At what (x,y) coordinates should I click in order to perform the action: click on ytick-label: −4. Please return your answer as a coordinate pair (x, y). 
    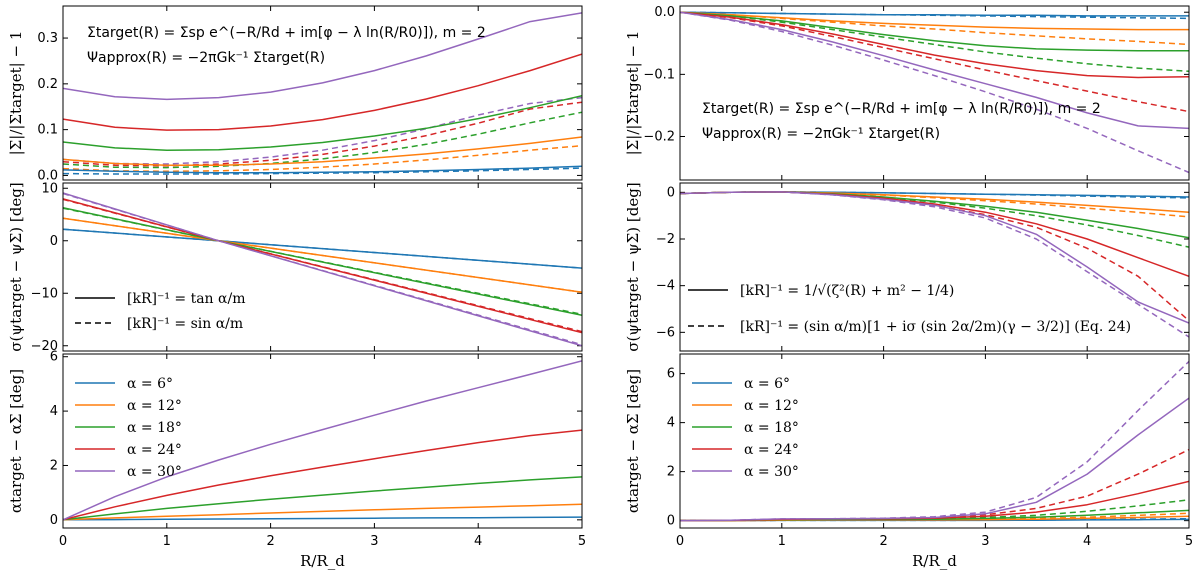
    Looking at the image, I should click on (665, 286).